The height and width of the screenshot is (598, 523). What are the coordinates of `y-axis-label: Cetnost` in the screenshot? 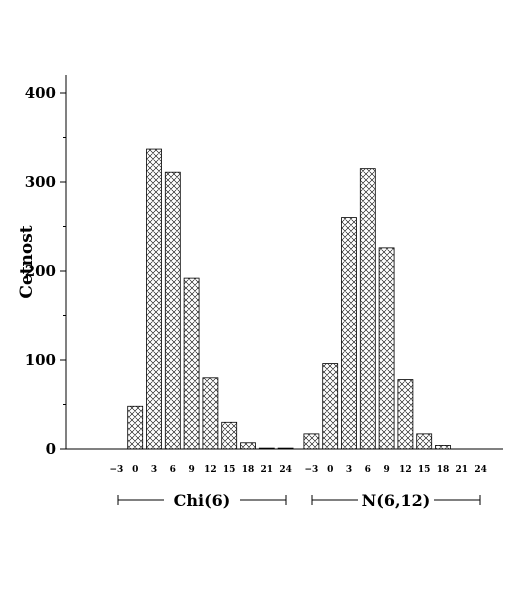 It's located at (27, 261).